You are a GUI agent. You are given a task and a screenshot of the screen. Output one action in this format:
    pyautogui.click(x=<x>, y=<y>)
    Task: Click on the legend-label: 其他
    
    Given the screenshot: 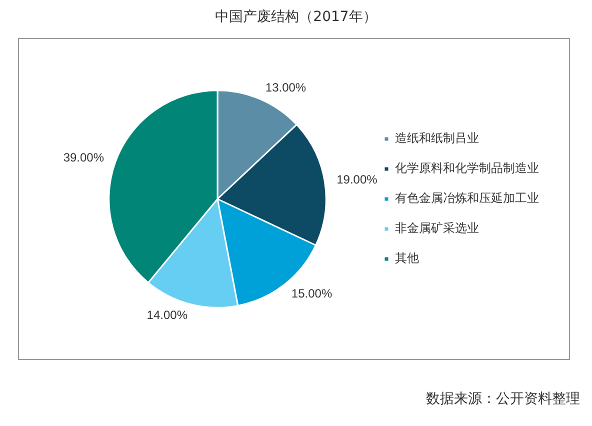 What is the action you would take?
    pyautogui.click(x=407, y=258)
    